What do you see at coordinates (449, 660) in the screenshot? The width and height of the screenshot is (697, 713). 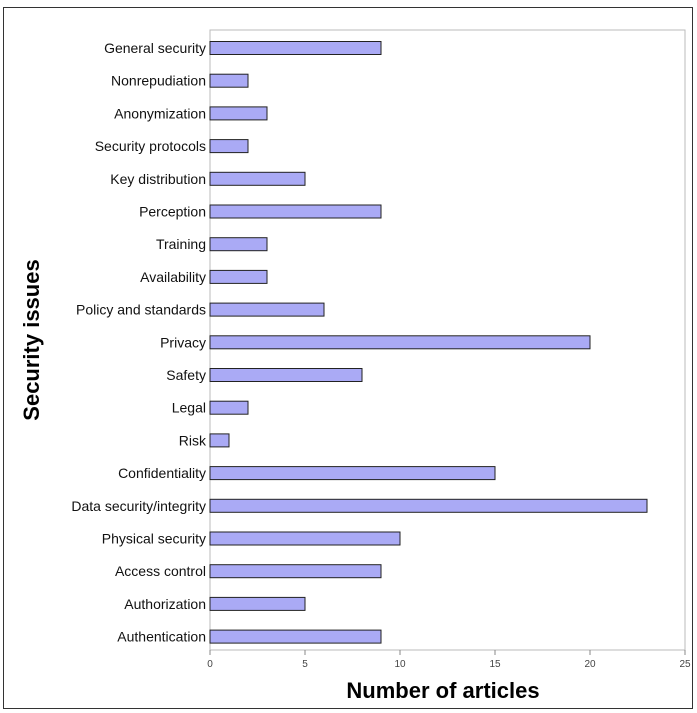 I see `x-axis-ticks: 0 5 10 15 20 25` at bounding box center [449, 660].